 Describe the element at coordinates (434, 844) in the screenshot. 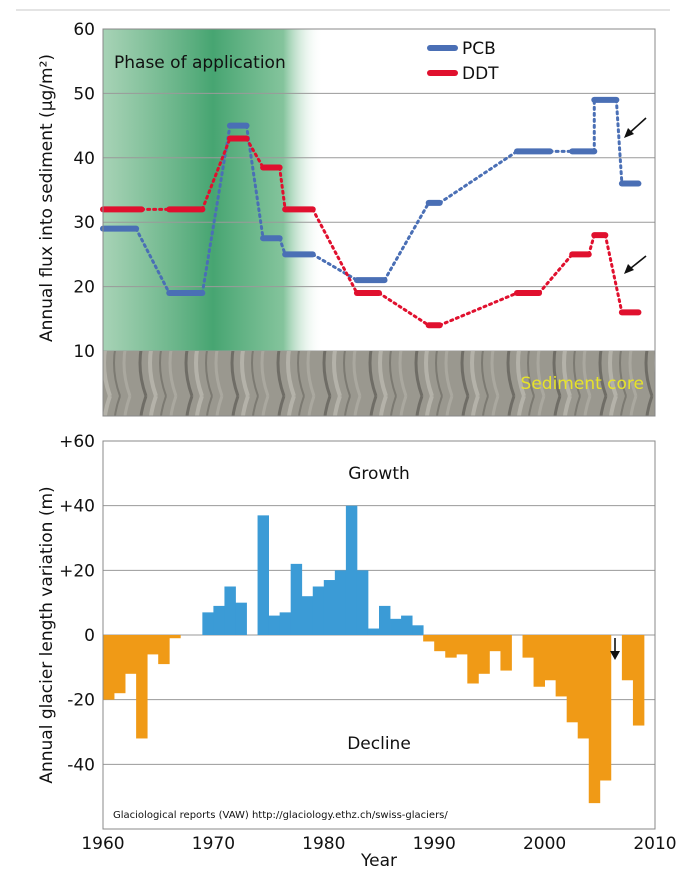

I see `x-tick-label: 1990` at that location.